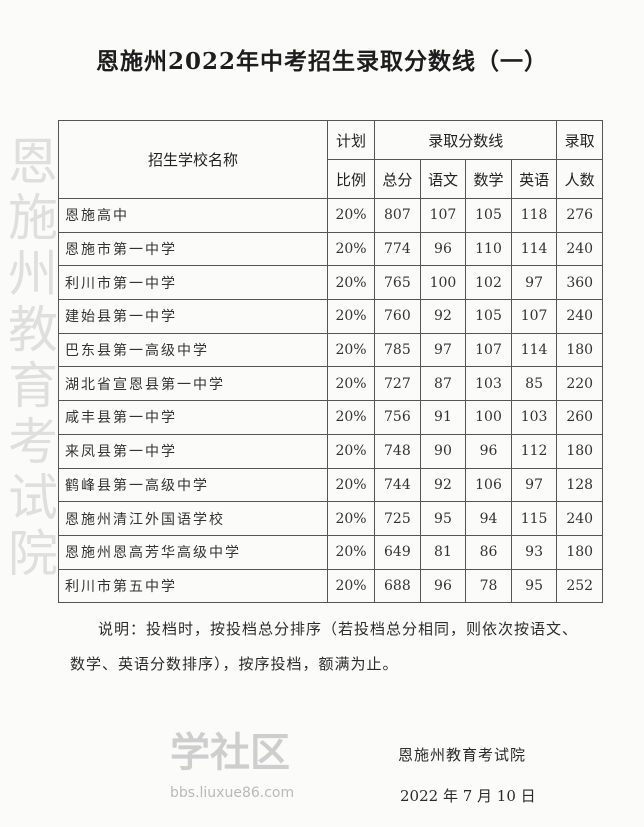 Image resolution: width=644 pixels, height=827 pixels. What do you see at coordinates (351, 179) in the screenshot?
I see `header-plan-ratio-2: 比例` at bounding box center [351, 179].